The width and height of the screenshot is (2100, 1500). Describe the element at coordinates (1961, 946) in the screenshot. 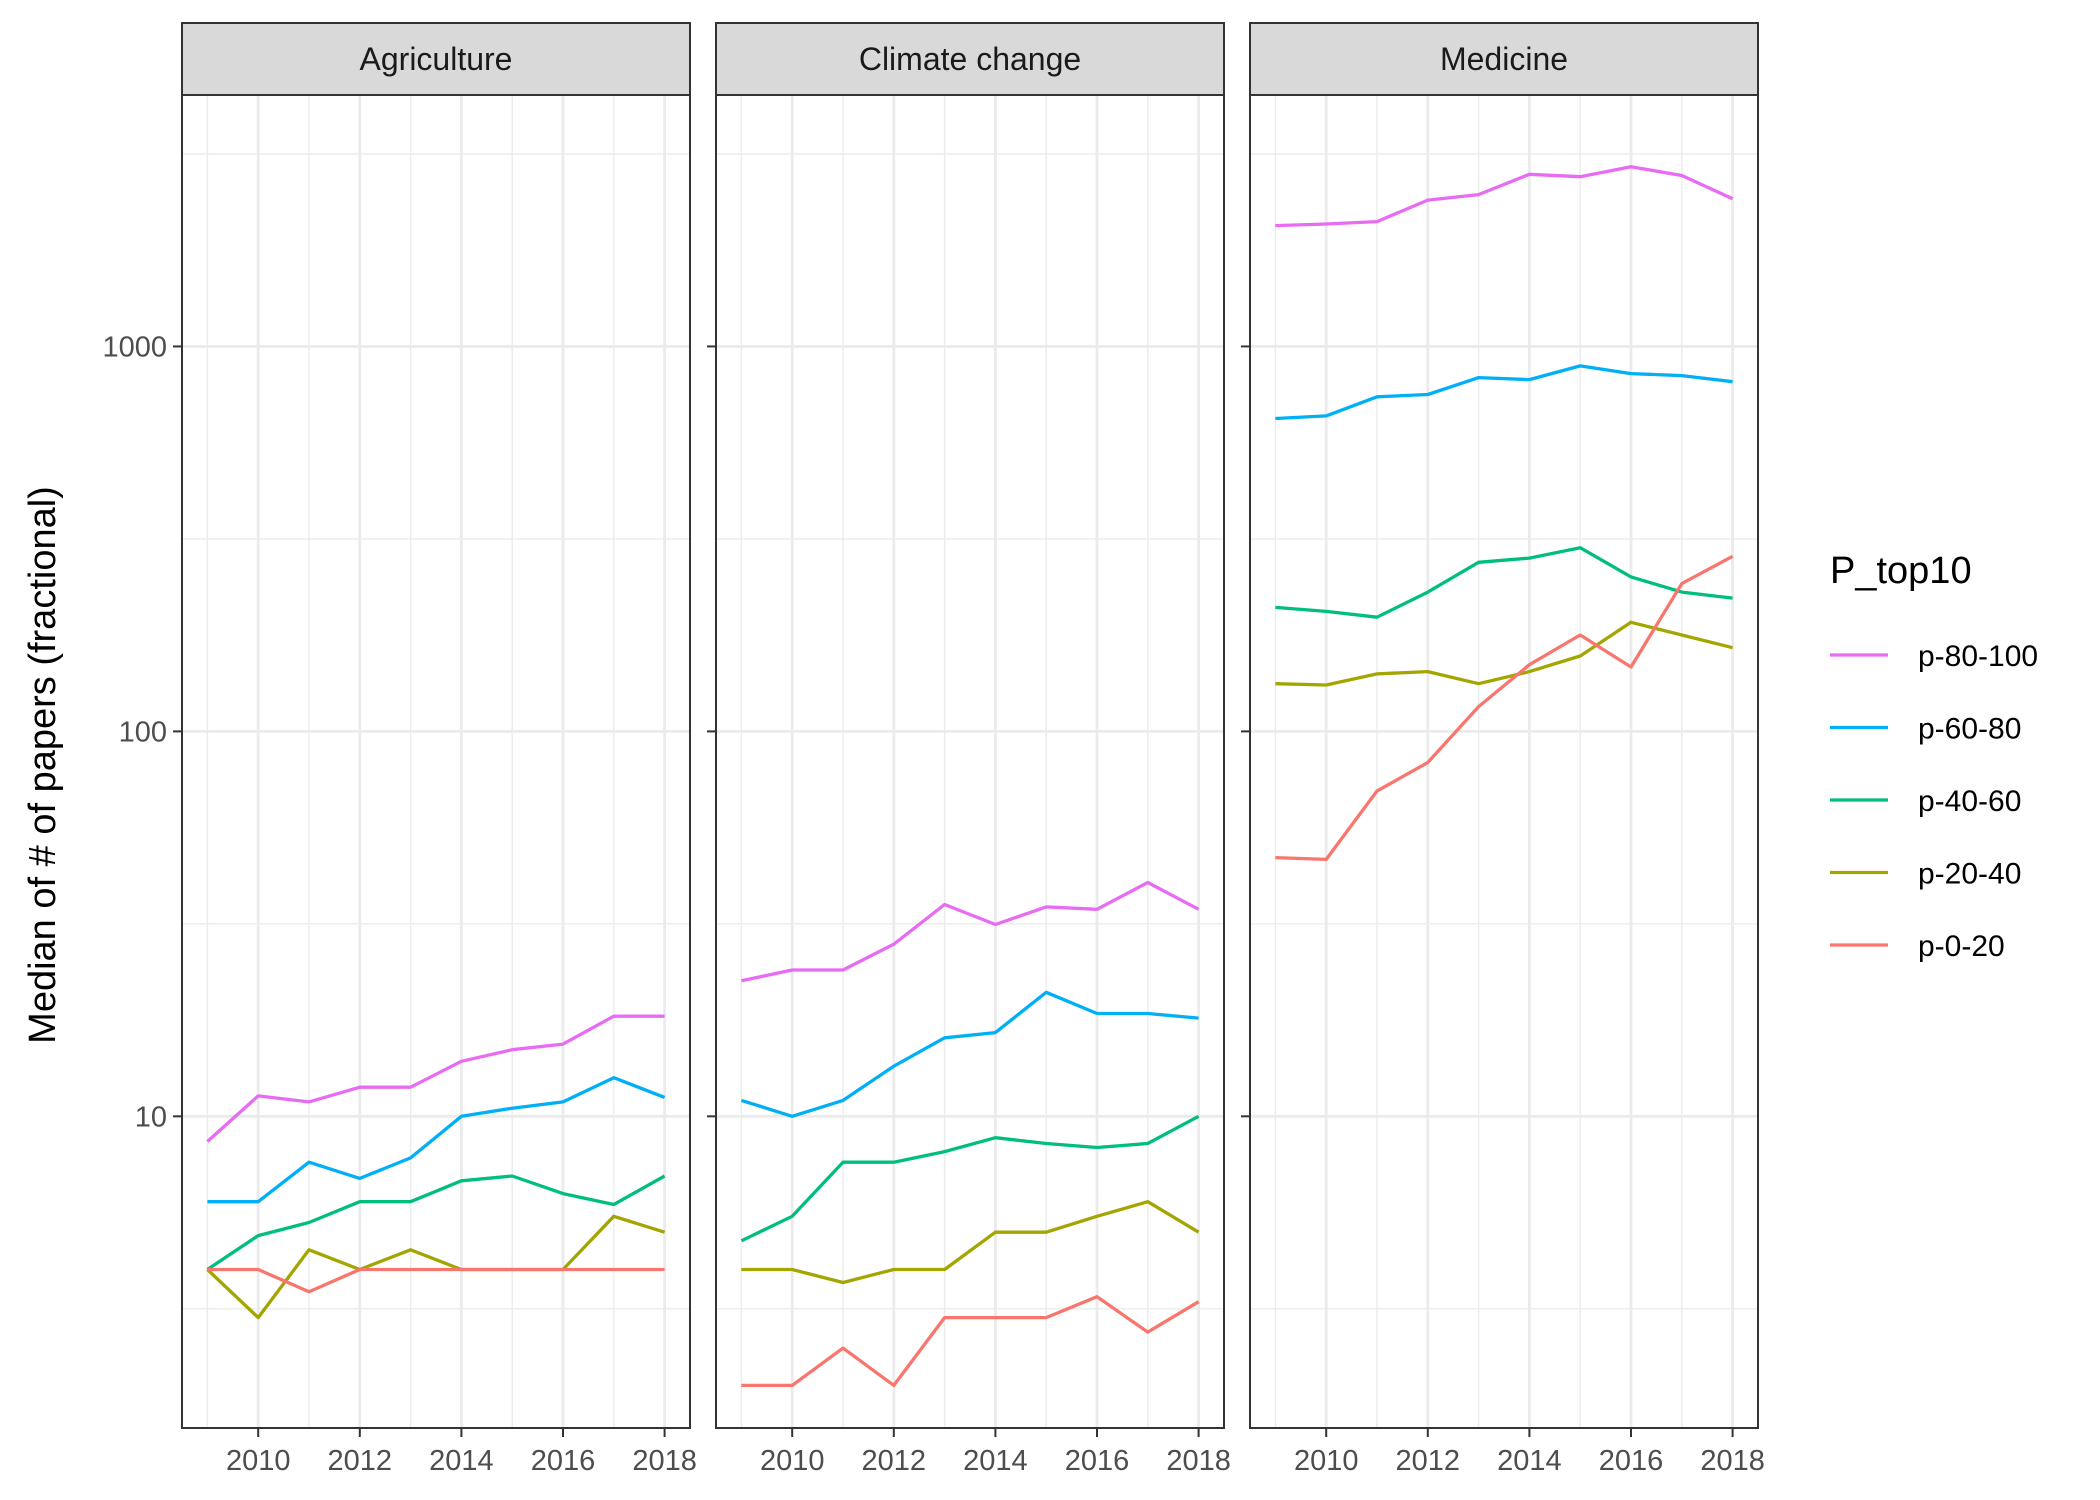

I see `legend-label-p-0-20: p-0-20` at that location.